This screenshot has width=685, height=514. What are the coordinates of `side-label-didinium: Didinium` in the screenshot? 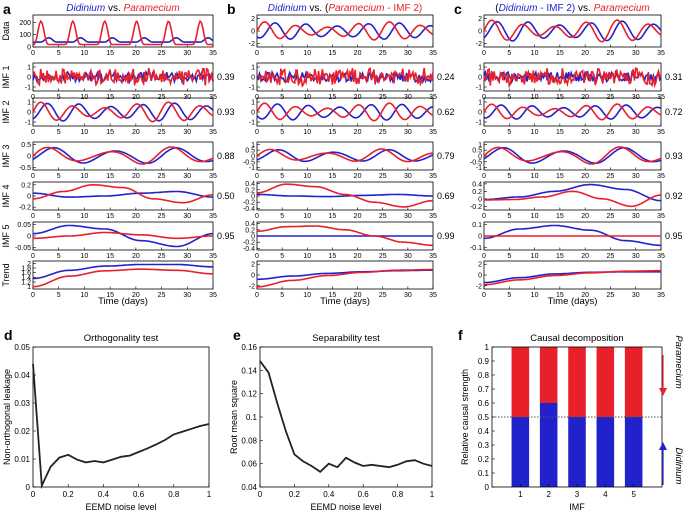 It's located at (678, 466).